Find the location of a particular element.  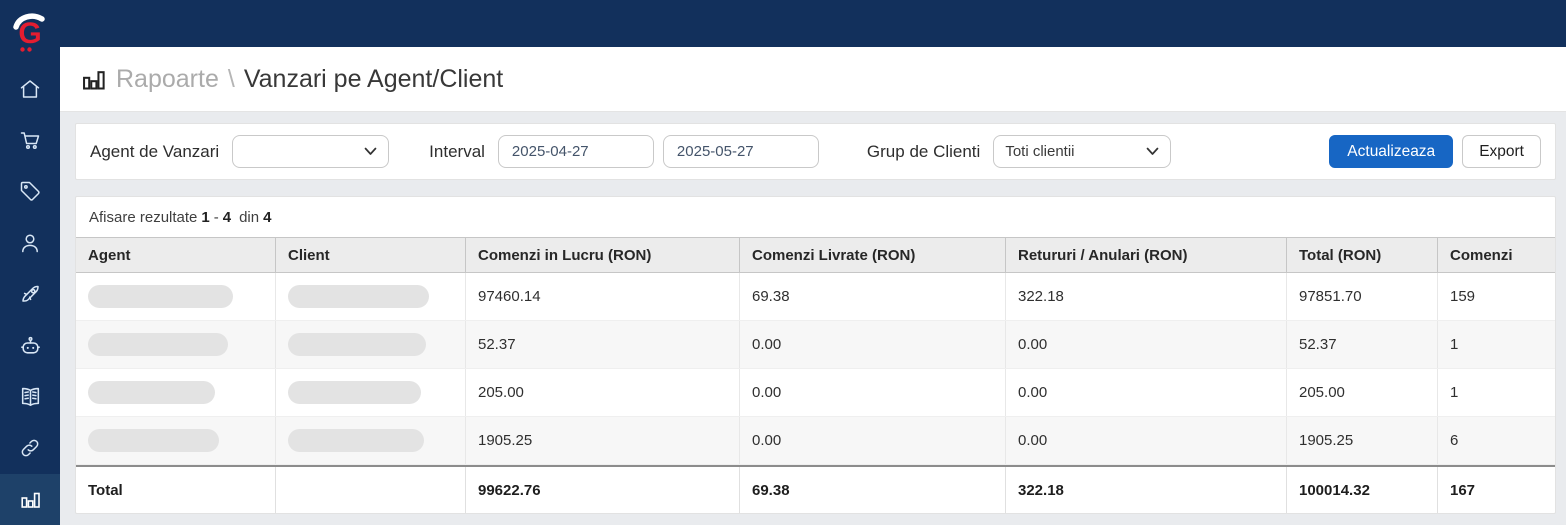

sidebar-item-marketing is located at coordinates (30, 293).